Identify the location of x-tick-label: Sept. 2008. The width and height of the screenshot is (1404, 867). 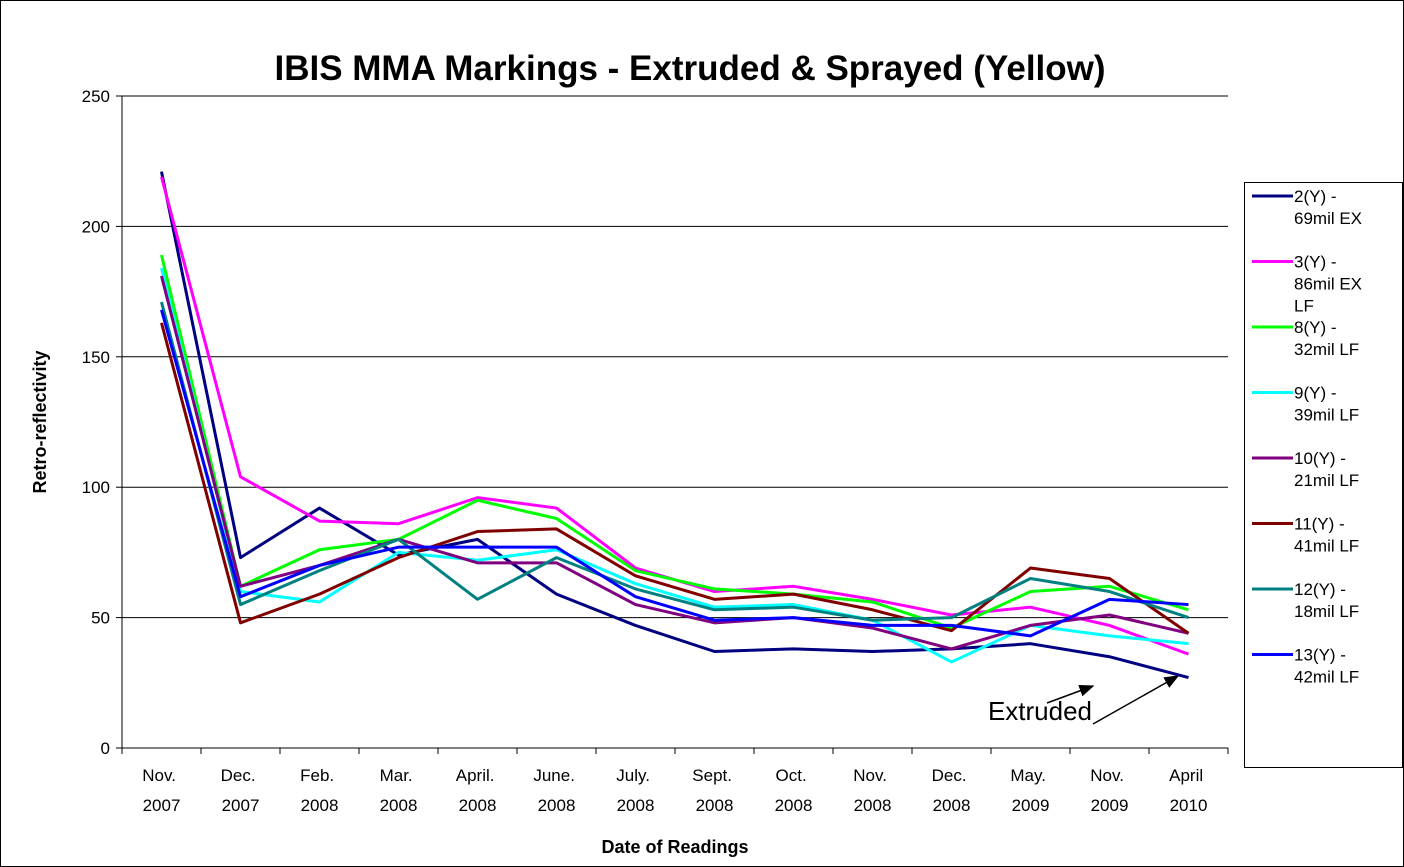
(714, 790).